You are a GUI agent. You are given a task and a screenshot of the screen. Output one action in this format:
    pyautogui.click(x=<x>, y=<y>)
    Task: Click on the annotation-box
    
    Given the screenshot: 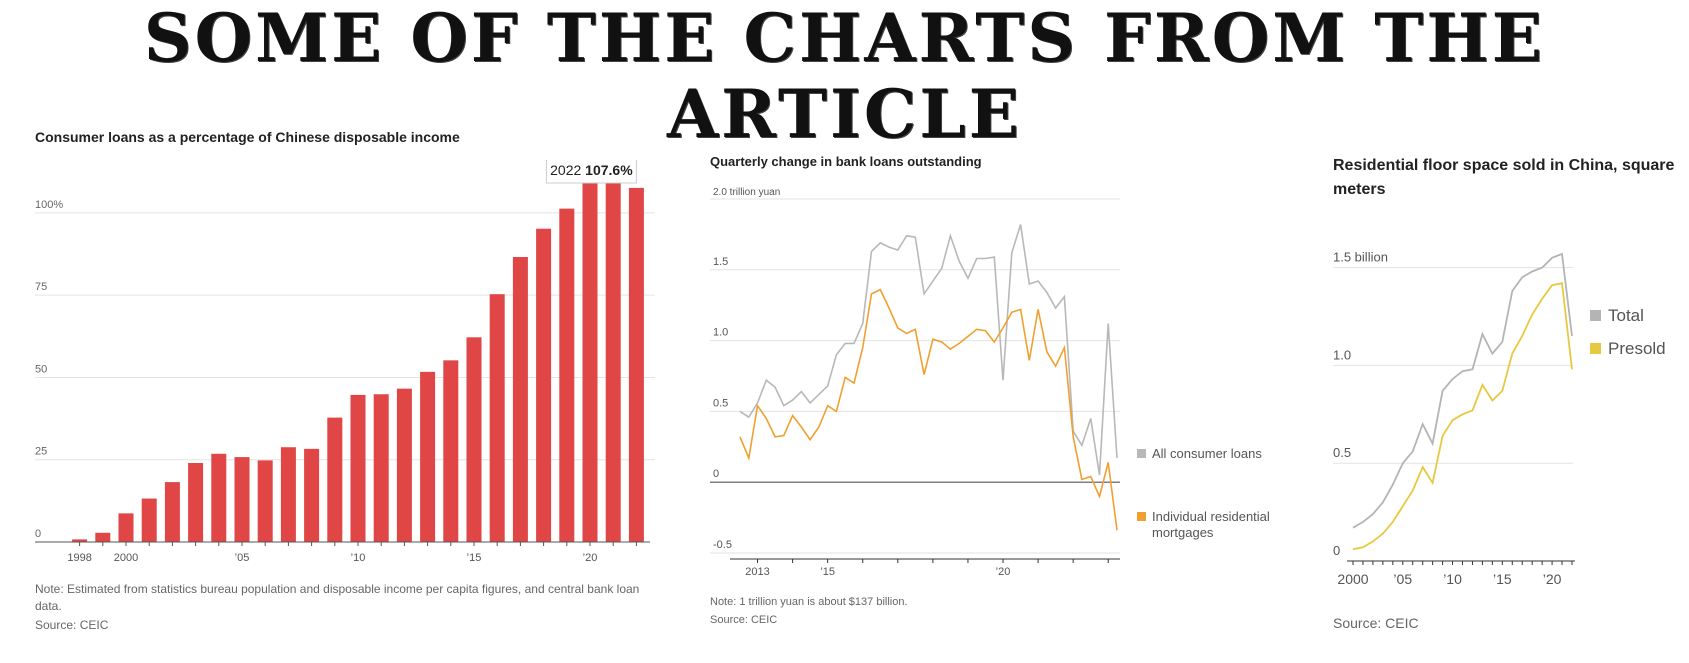 What is the action you would take?
    pyautogui.click(x=591, y=172)
    